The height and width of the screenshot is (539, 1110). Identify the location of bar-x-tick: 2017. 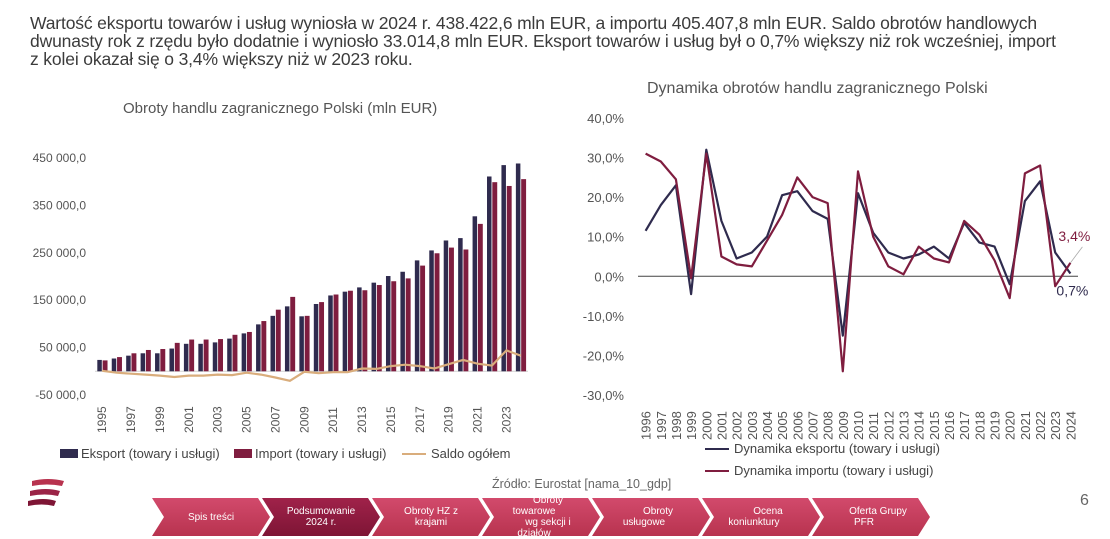
(420, 419).